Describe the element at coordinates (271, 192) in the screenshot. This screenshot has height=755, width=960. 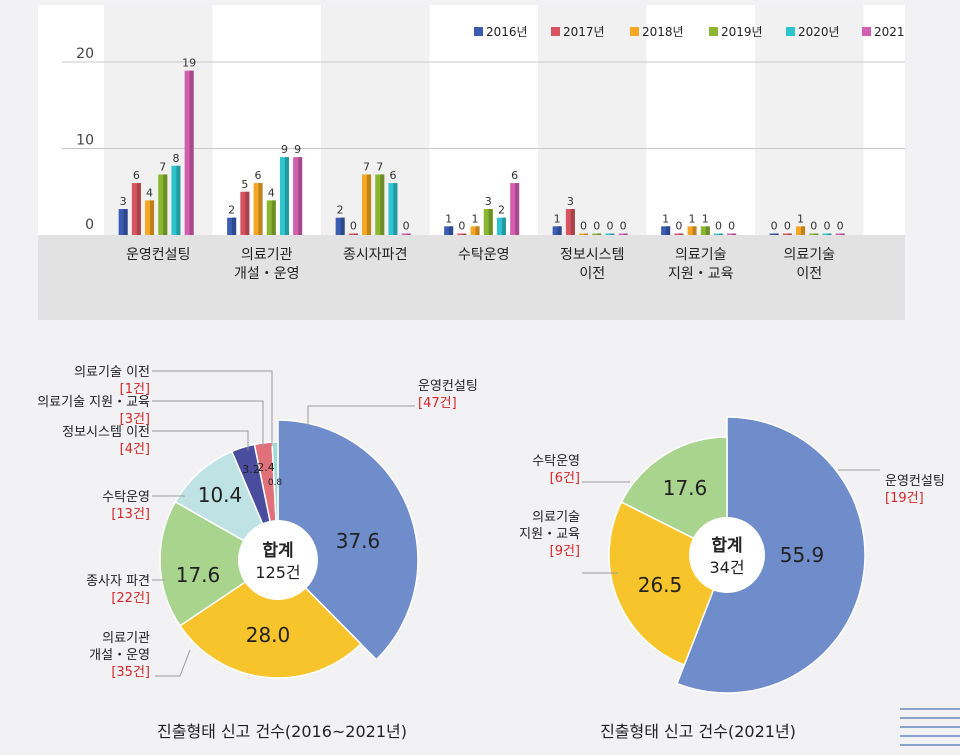
I see `data-label: 4` at that location.